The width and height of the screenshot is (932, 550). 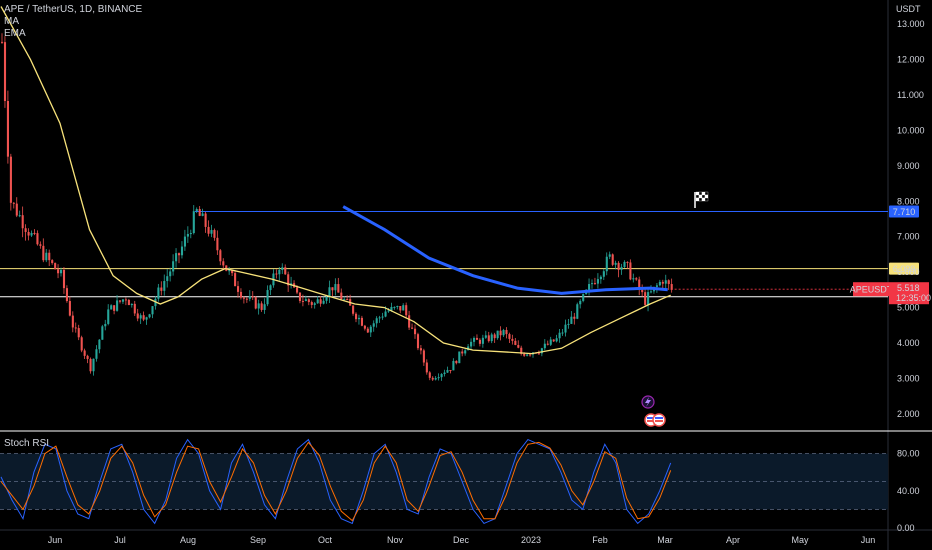 What do you see at coordinates (904, 212) in the screenshot?
I see `level-tag-label: 7.710` at bounding box center [904, 212].